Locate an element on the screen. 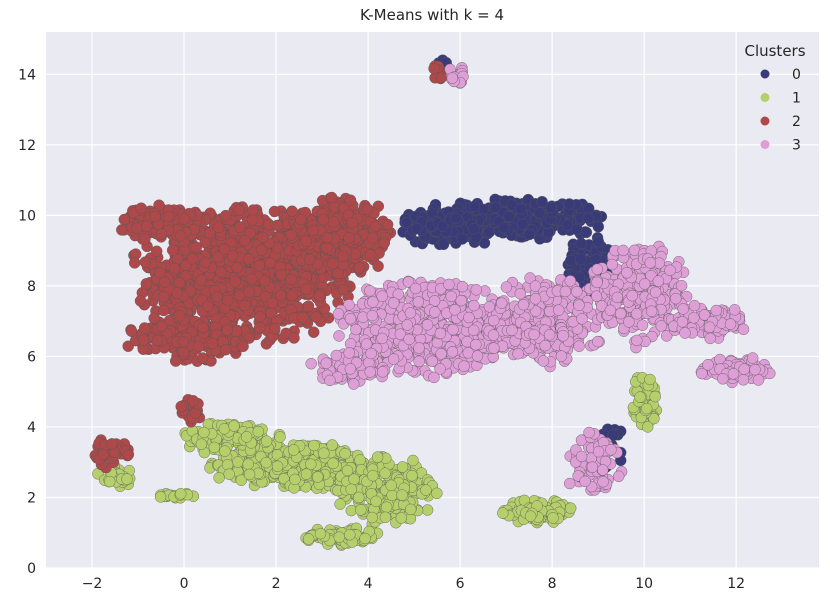 The height and width of the screenshot is (611, 830). x-tick-label: −2 is located at coordinates (92, 584).